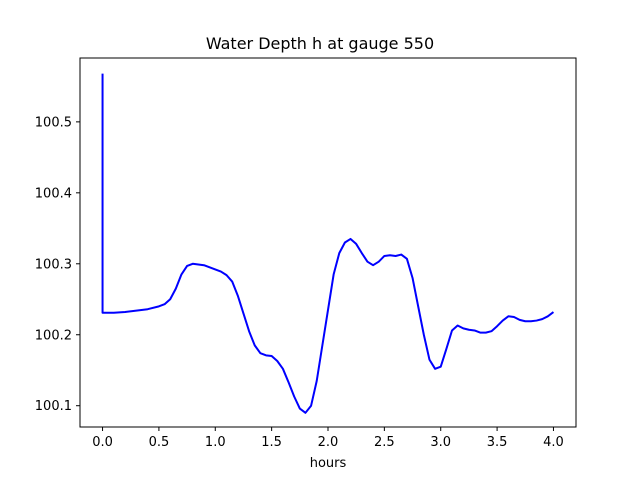 The height and width of the screenshot is (480, 640). Describe the element at coordinates (328, 463) in the screenshot. I see `x-axis-label: hours` at that location.